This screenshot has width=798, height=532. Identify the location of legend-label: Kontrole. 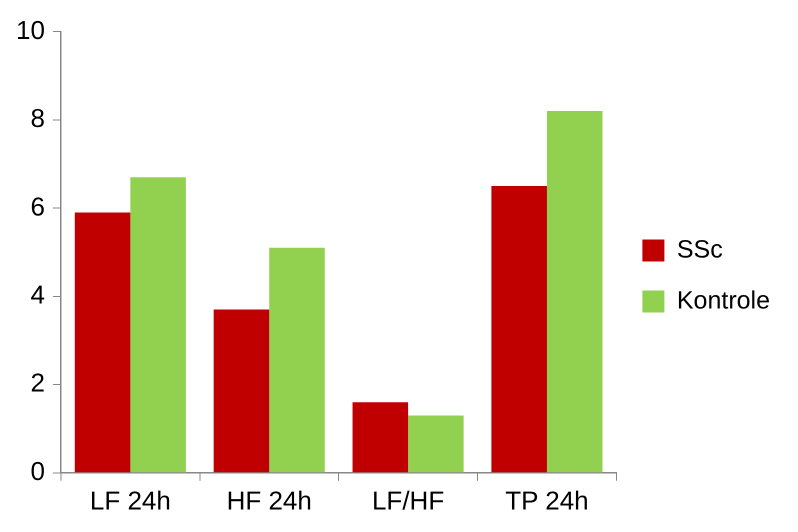
(723, 300).